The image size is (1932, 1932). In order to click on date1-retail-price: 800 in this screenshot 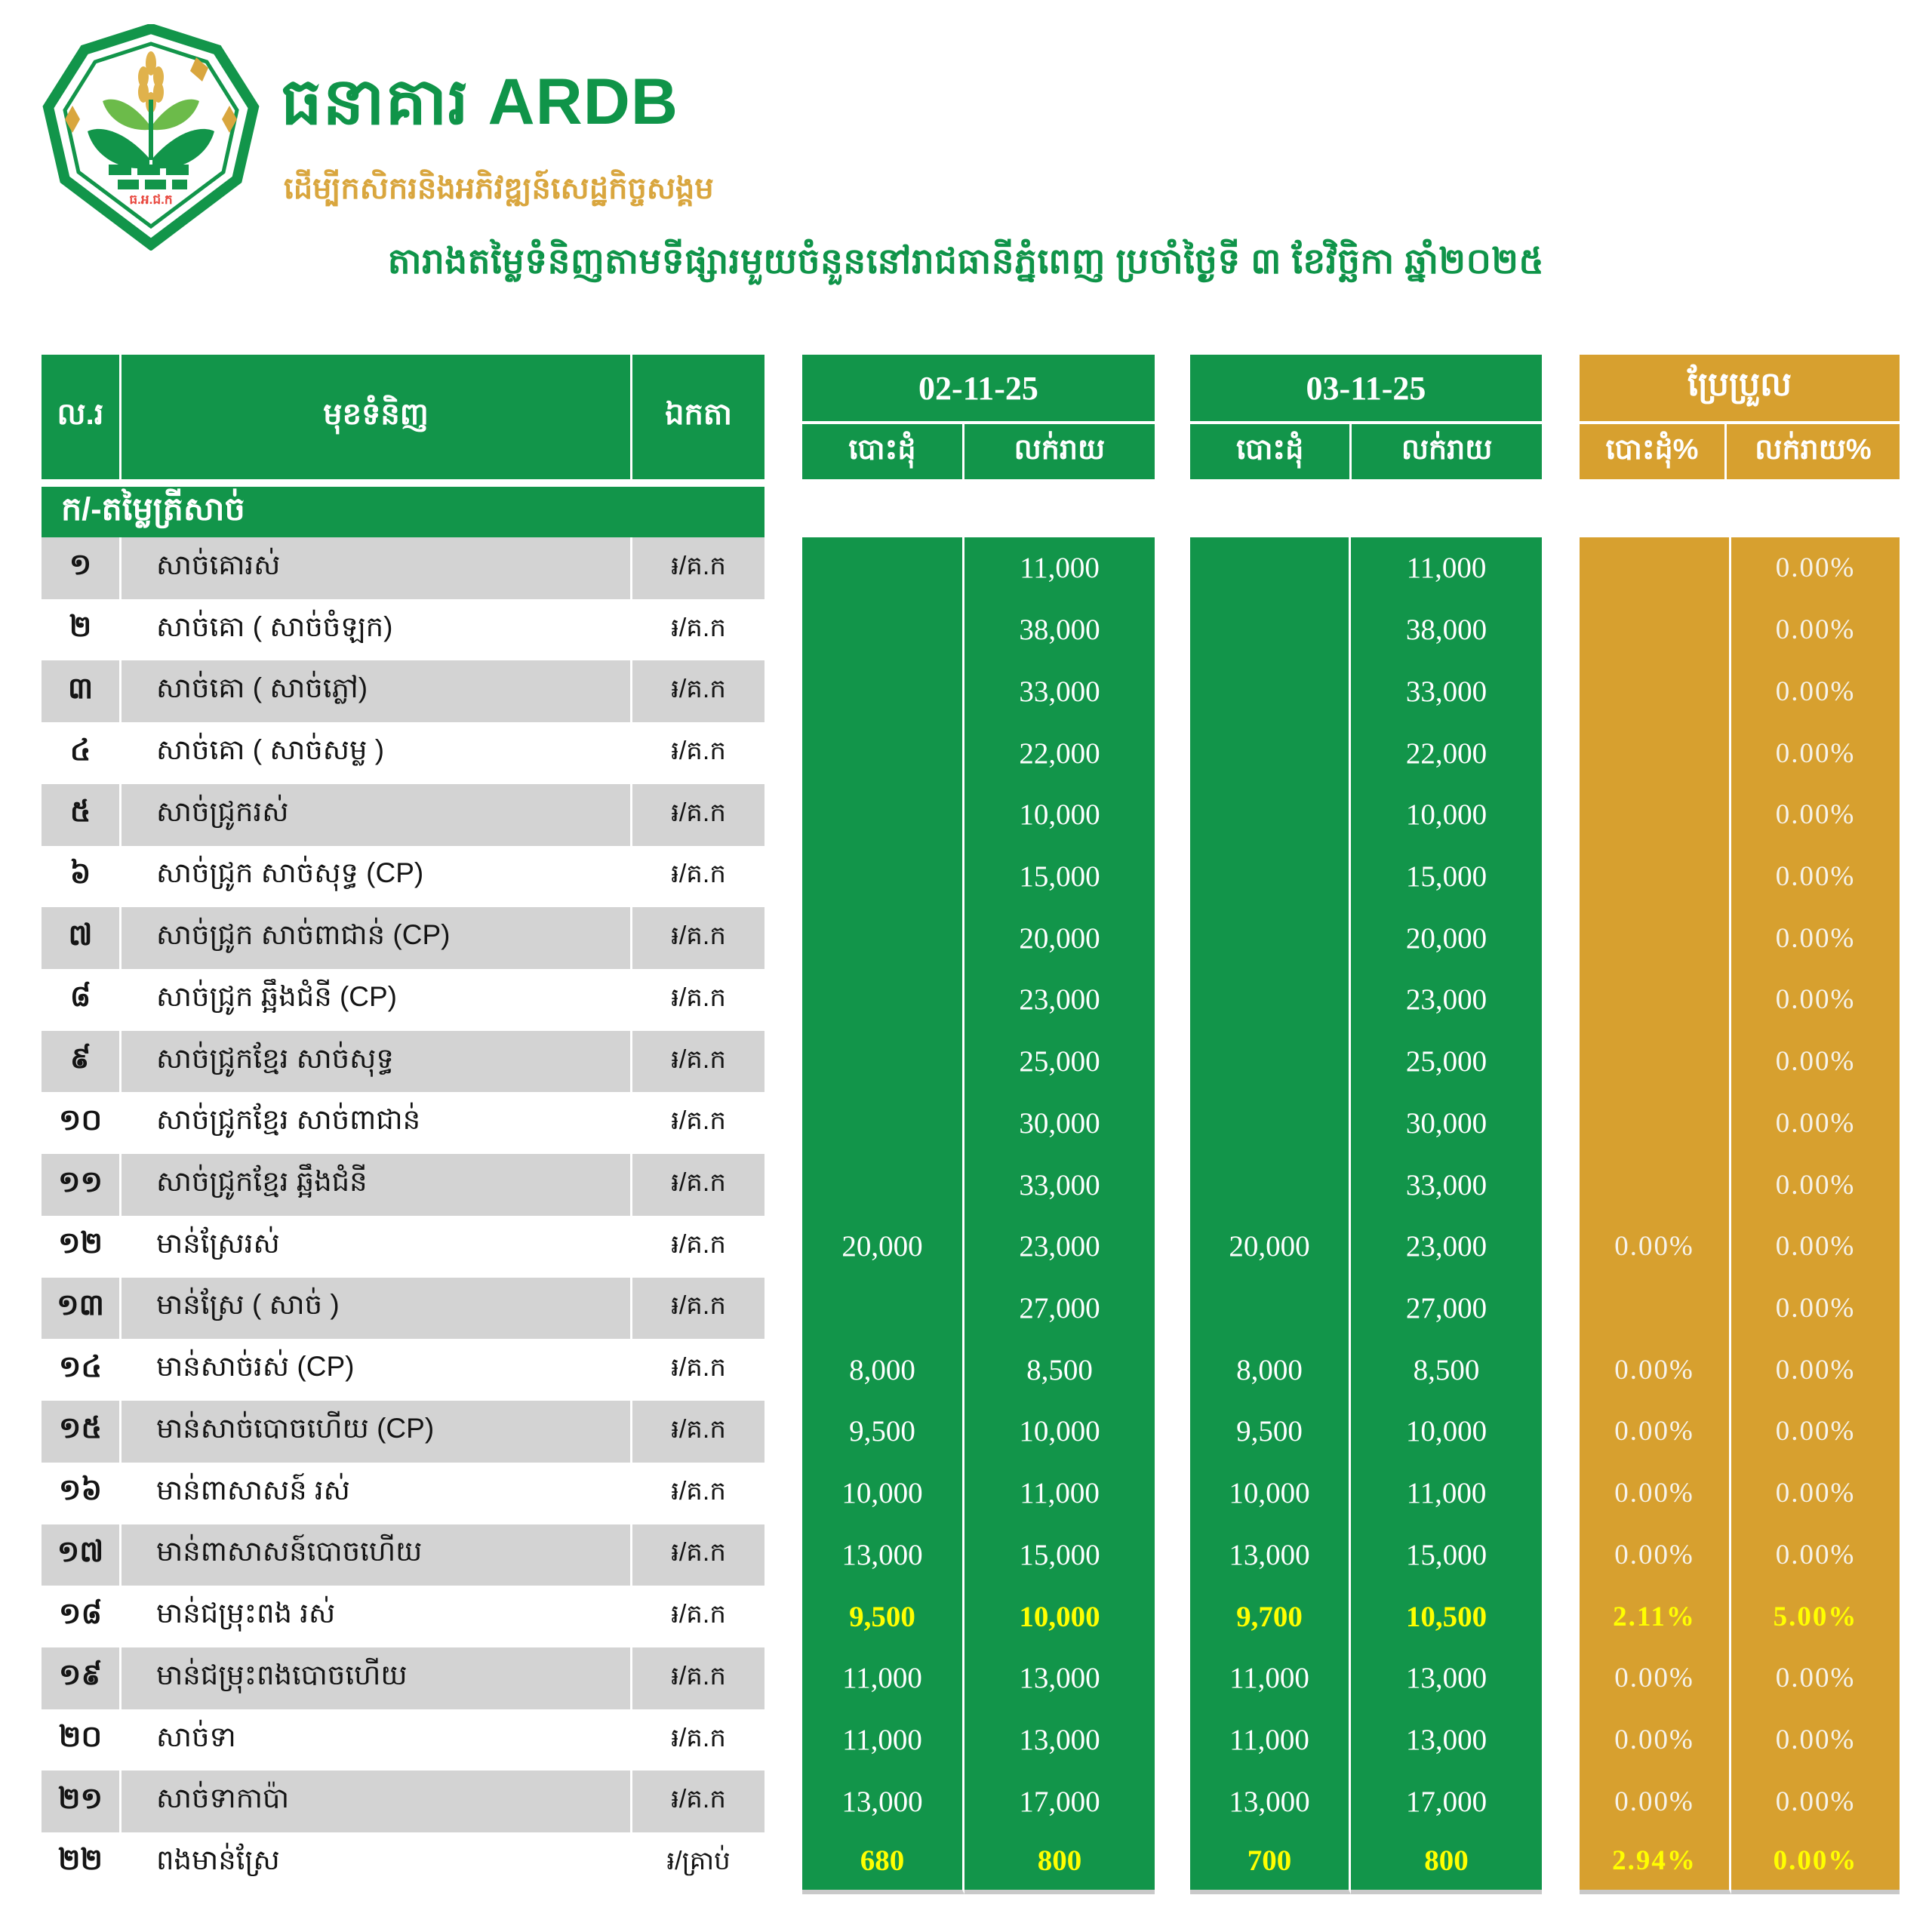, I will do `click(1059, 1863)`.